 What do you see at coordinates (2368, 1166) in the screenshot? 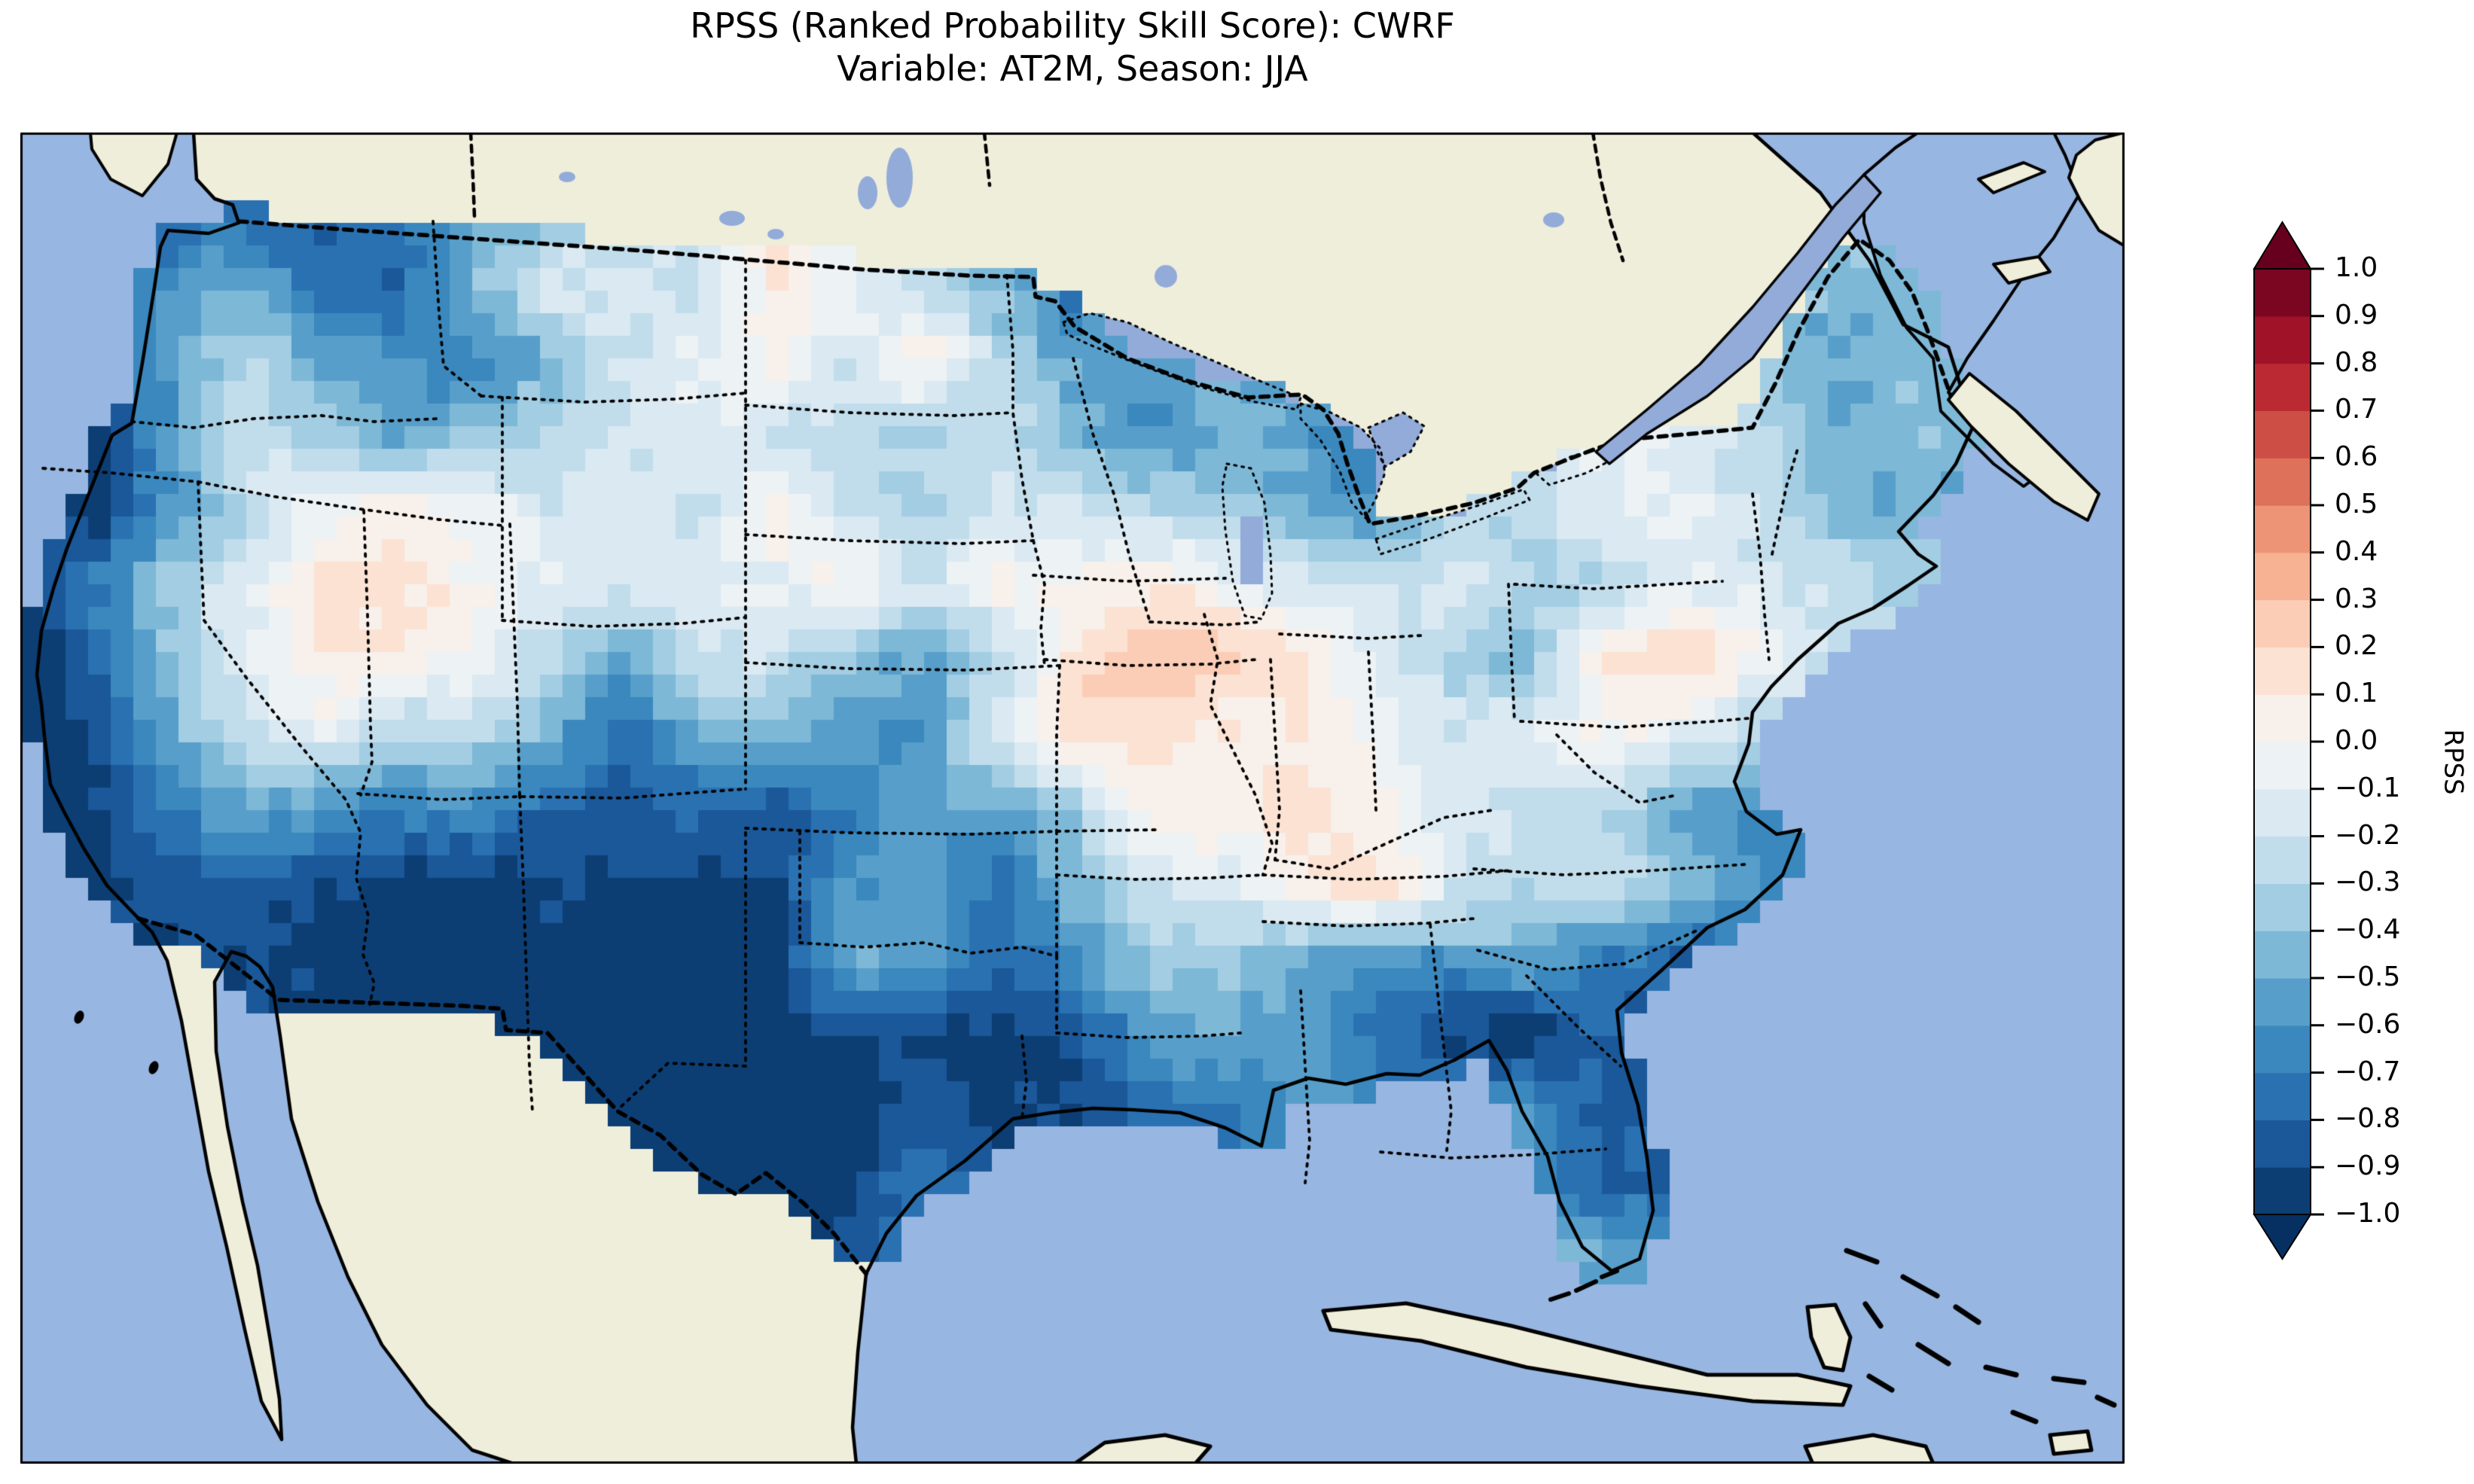
I see `colorbar-tick-label: −0.9` at bounding box center [2368, 1166].